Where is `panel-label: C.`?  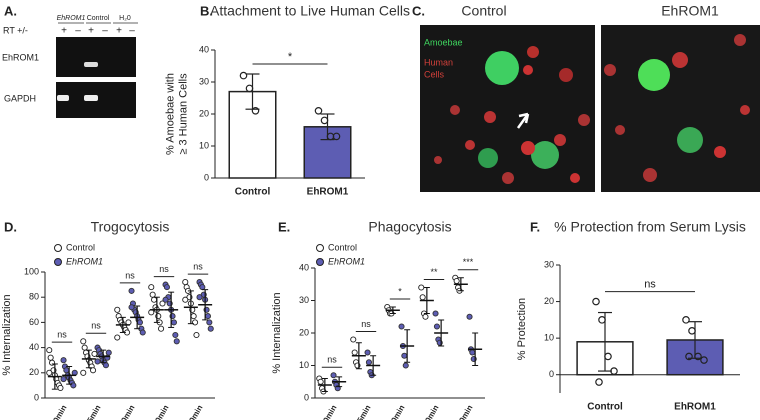
panel-label: C. is located at coordinates (418, 10).